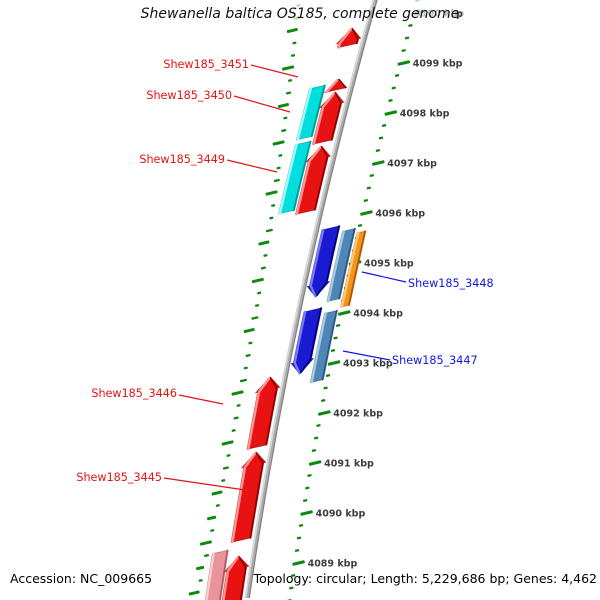  I want to click on cds-top-red-shadow, so click(355, 36).